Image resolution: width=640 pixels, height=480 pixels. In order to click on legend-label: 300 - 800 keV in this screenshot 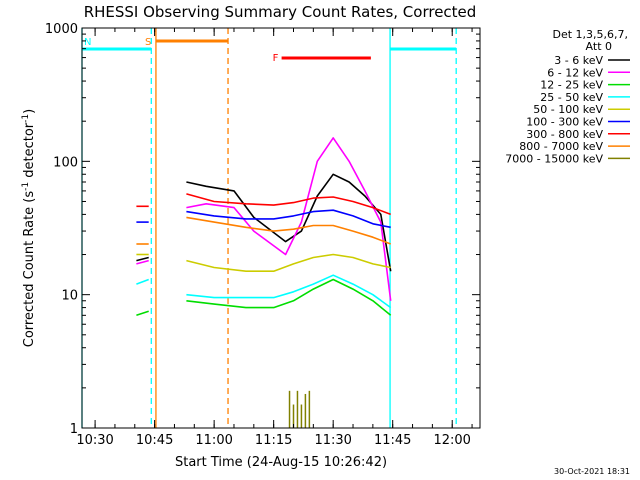, I will do `click(564, 134)`.